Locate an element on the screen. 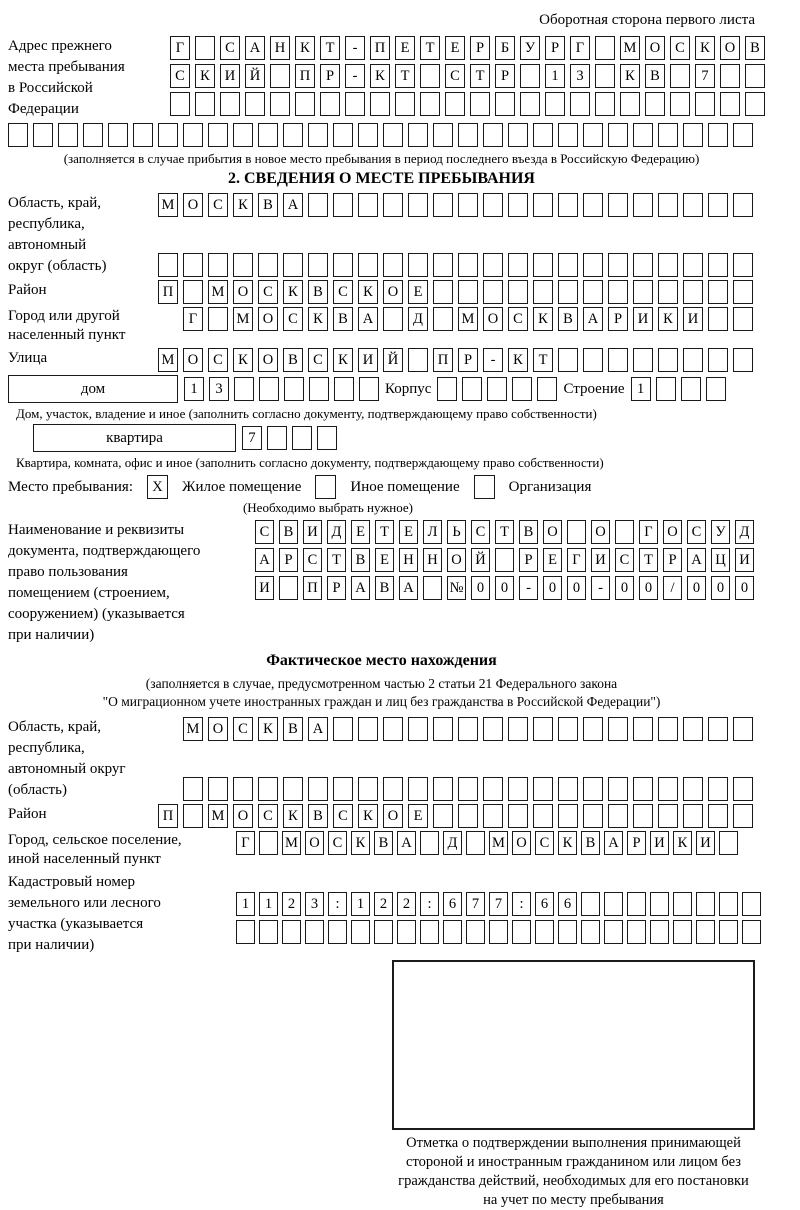 The image size is (800, 1210). char-box: - is located at coordinates (355, 48).